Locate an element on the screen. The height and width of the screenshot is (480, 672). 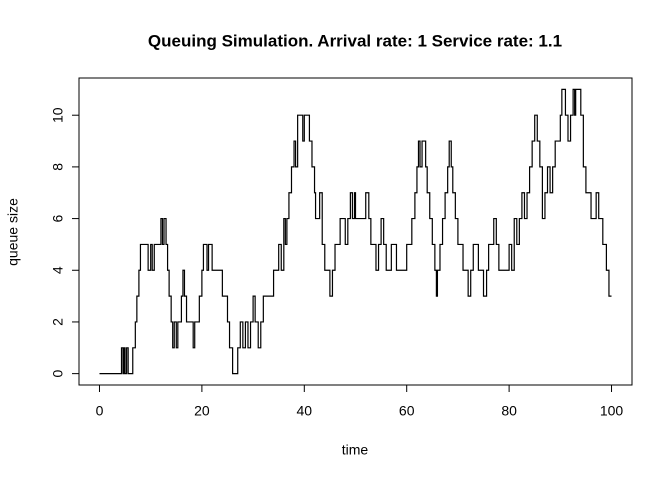
x-tick-label: 100 is located at coordinates (612, 411).